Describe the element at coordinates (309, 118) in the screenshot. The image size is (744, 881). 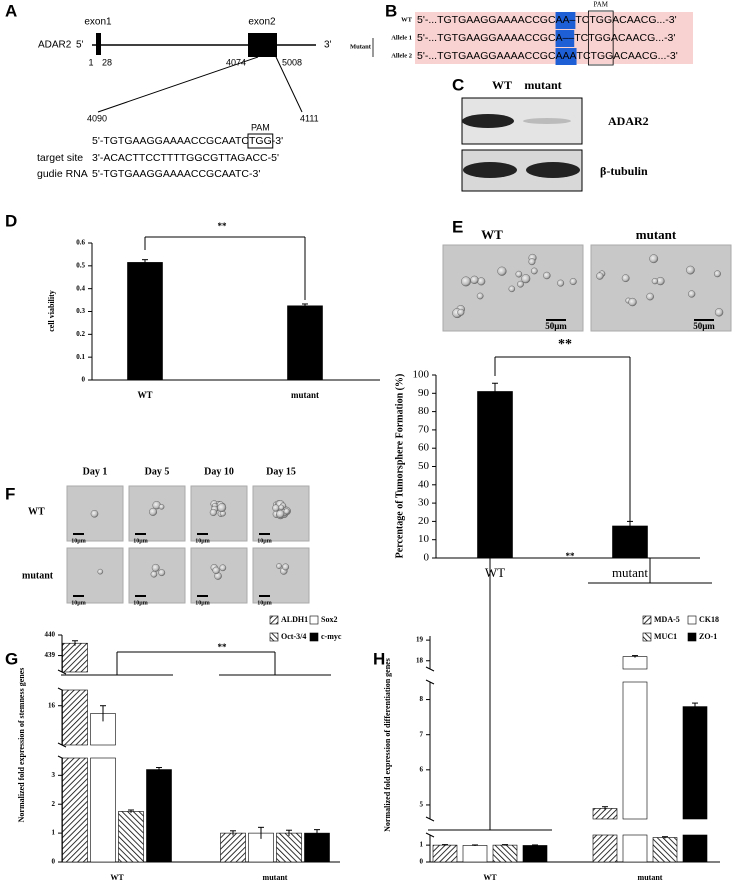
I see `position-label: 4111` at that location.